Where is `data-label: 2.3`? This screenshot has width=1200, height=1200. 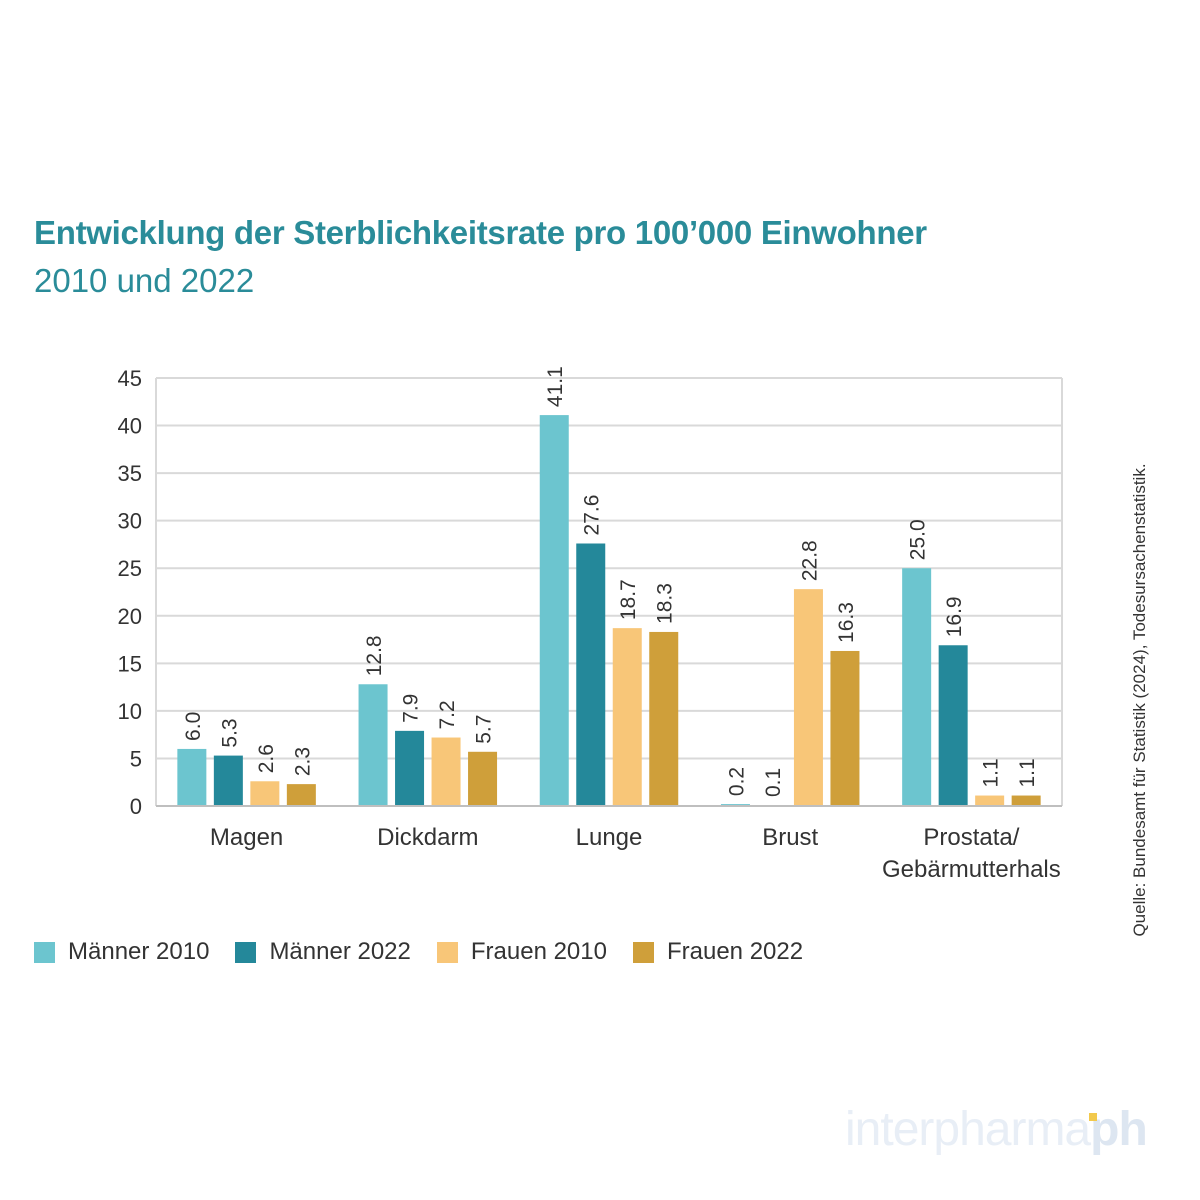
data-label: 2.3 is located at coordinates (302, 761).